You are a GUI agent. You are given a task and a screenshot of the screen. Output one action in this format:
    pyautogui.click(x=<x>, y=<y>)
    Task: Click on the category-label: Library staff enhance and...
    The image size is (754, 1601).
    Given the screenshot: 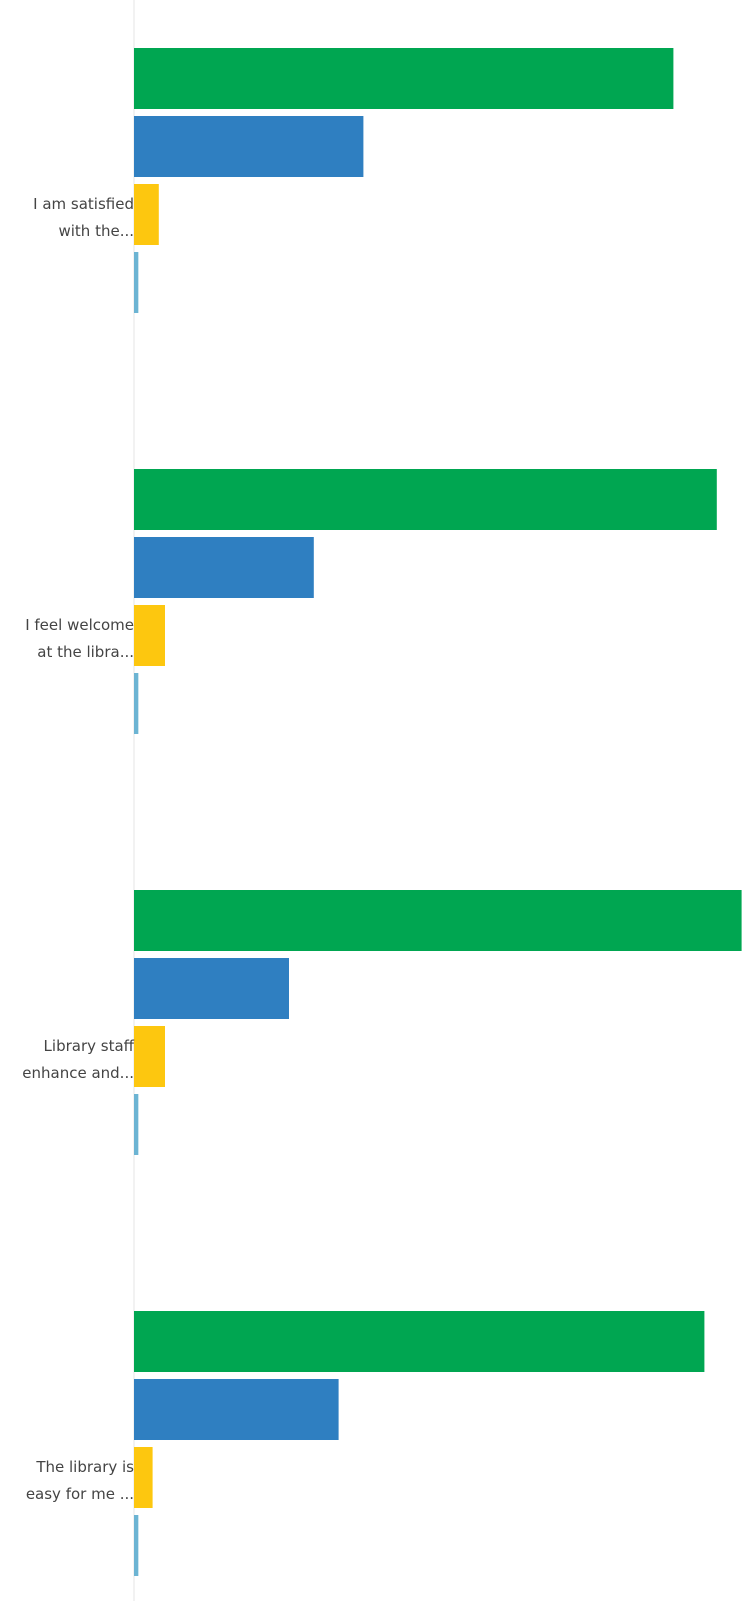 What is the action you would take?
    pyautogui.click(x=78, y=1059)
    